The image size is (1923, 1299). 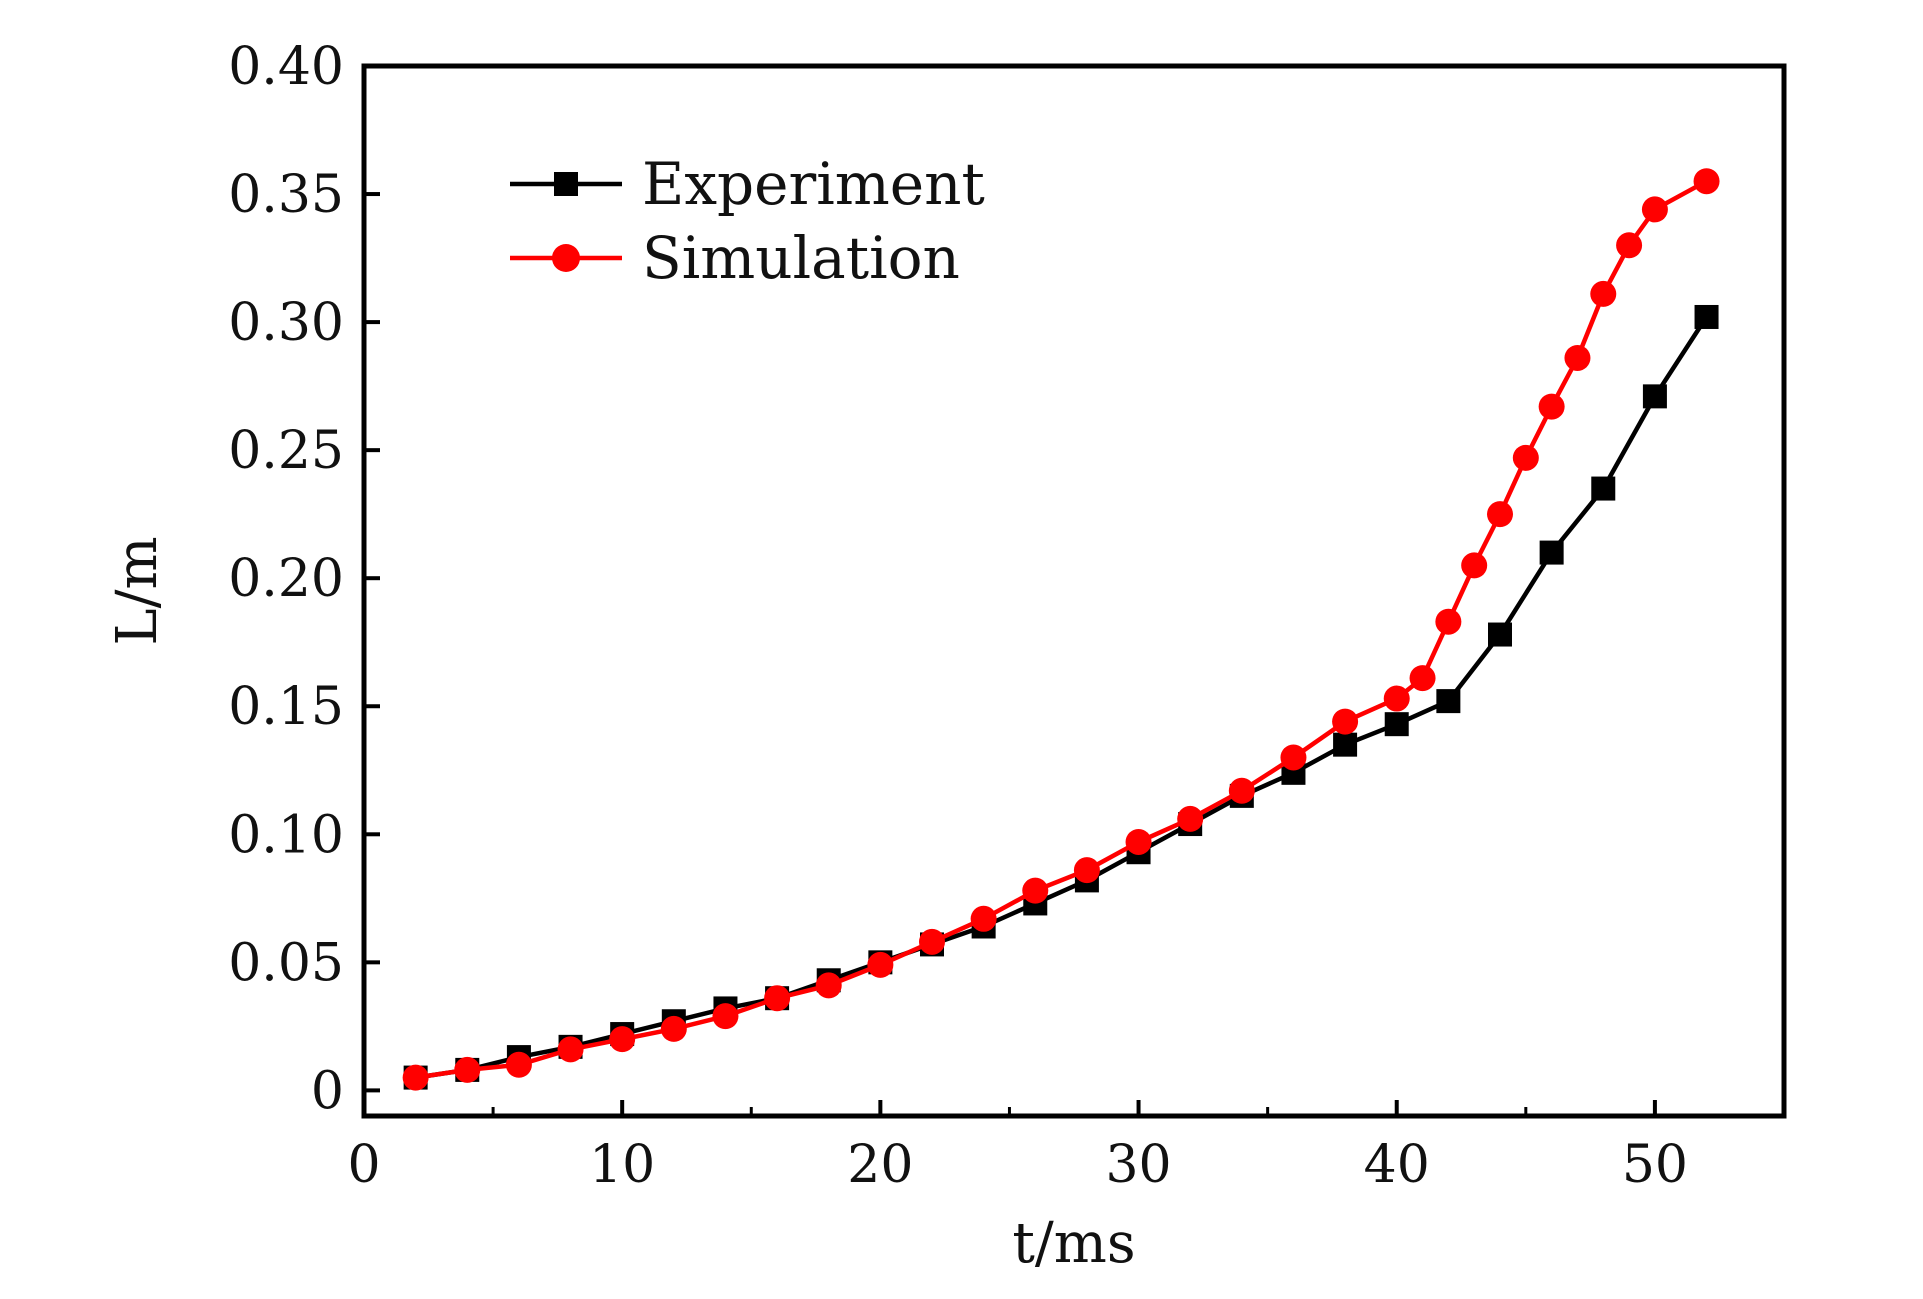 What do you see at coordinates (566, 184) in the screenshot?
I see `legend-marker-experiment` at bounding box center [566, 184].